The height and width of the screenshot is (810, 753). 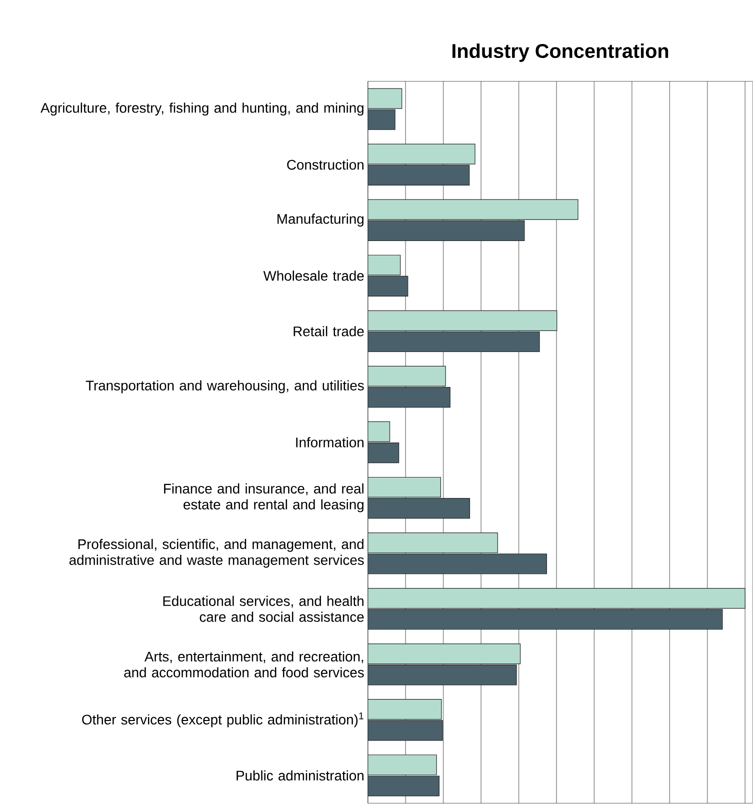 I want to click on y-tick-label: Transportation and warehousing, and utilities, so click(x=225, y=387).